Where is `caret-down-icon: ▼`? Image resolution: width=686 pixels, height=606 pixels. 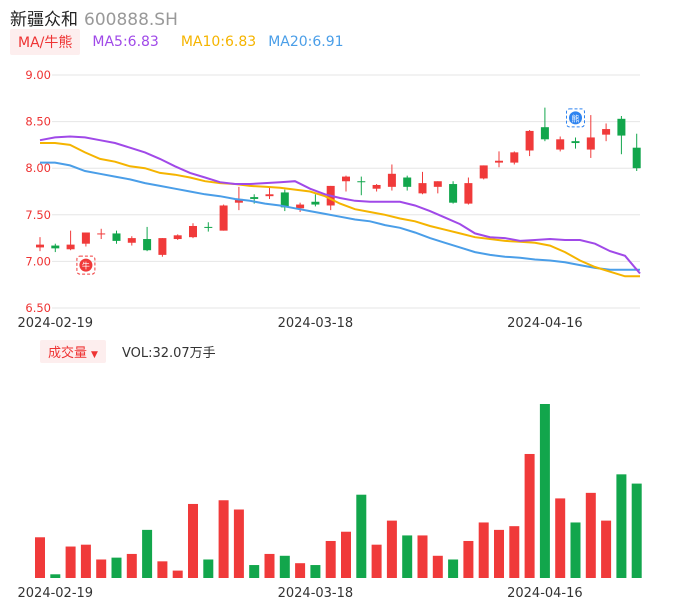
caret-down-icon: ▼ is located at coordinates (94, 354).